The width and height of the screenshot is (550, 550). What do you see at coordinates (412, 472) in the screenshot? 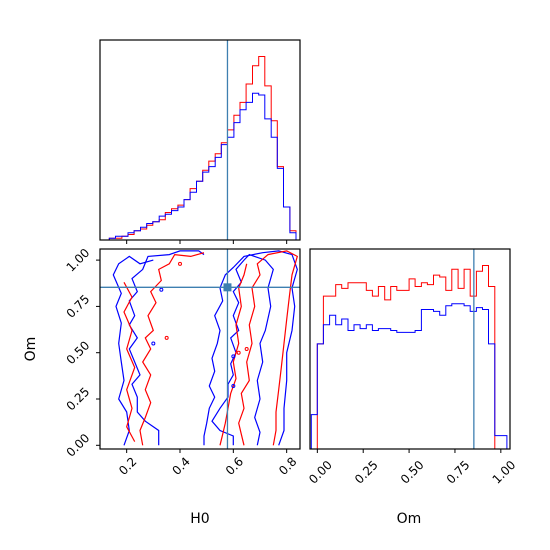
I see `om-x-tick-label: 0.50` at bounding box center [412, 472].